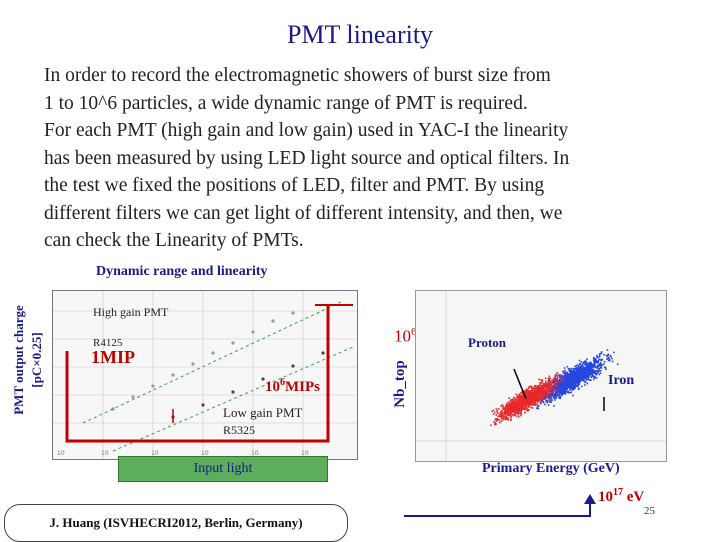 The height and width of the screenshot is (542, 720). What do you see at coordinates (360, 34) in the screenshot?
I see `slide-title: PMT linearity` at bounding box center [360, 34].